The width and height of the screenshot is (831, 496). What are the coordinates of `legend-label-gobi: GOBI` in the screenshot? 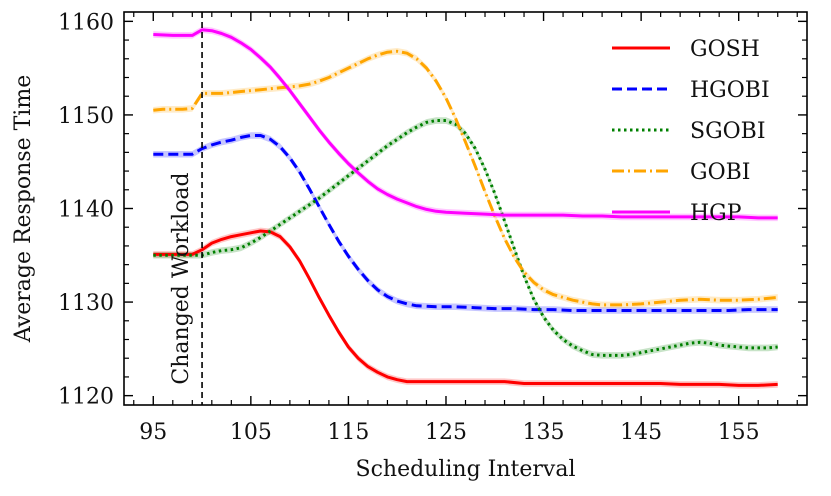 It's located at (720, 172).